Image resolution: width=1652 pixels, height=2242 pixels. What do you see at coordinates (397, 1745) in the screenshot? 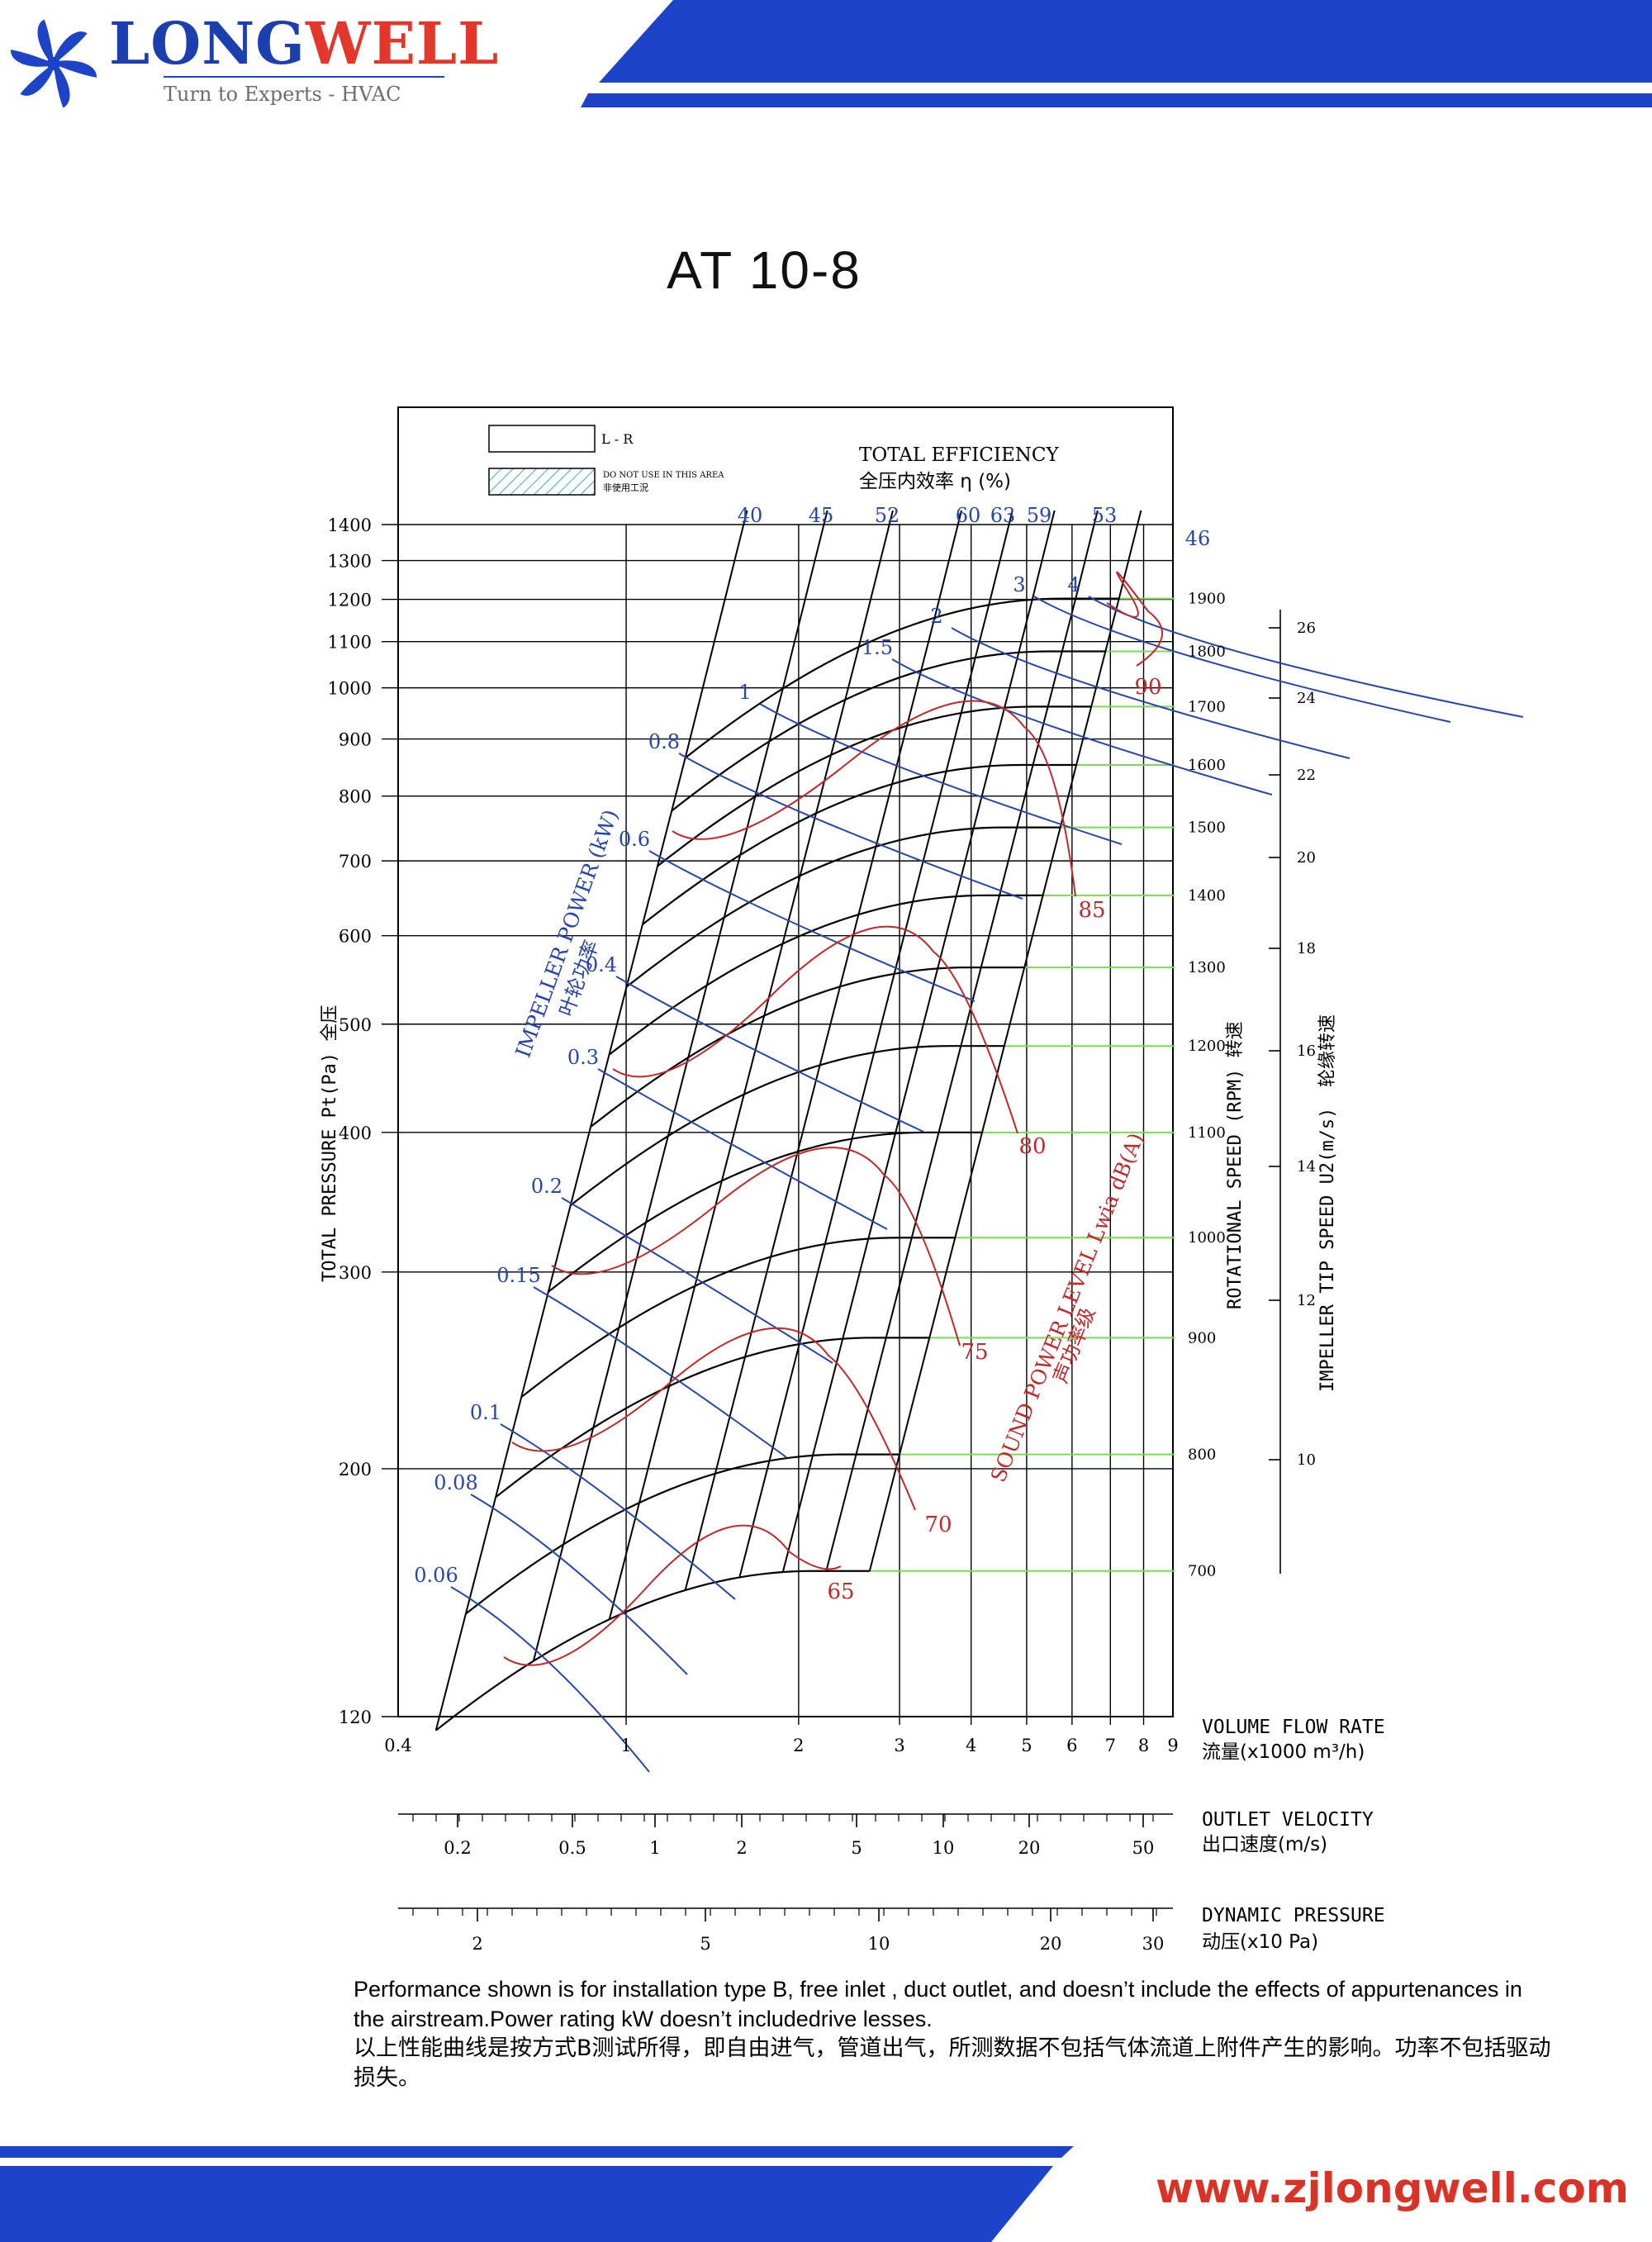
I see `x-tick-label: 0.4` at bounding box center [397, 1745].